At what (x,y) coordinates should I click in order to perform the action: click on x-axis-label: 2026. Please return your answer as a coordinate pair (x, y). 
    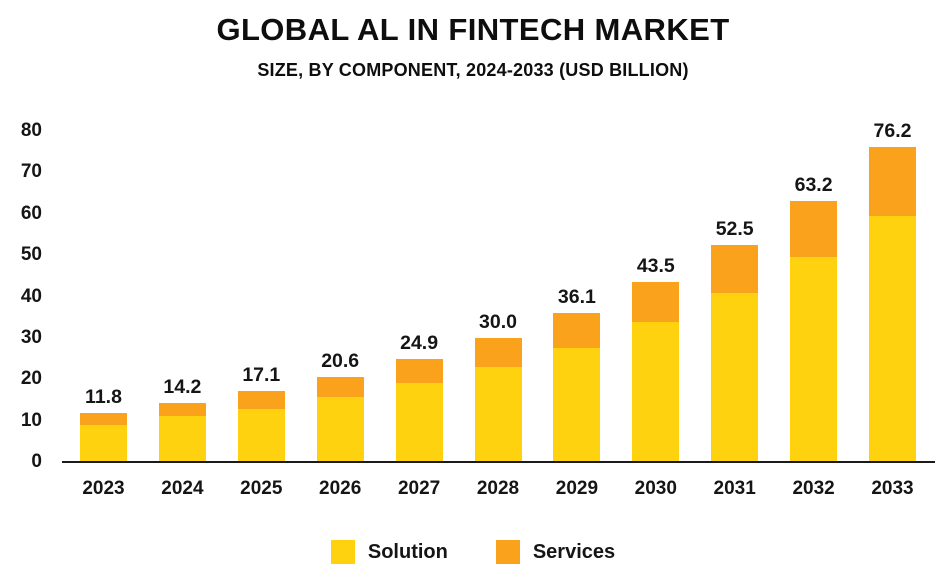
    Looking at the image, I should click on (340, 488).